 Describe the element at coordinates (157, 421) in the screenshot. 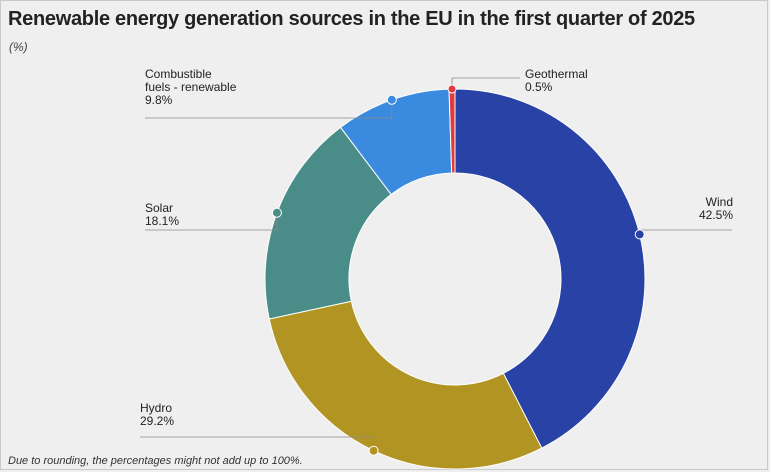

I see `slice-value-label: 29.2%` at that location.